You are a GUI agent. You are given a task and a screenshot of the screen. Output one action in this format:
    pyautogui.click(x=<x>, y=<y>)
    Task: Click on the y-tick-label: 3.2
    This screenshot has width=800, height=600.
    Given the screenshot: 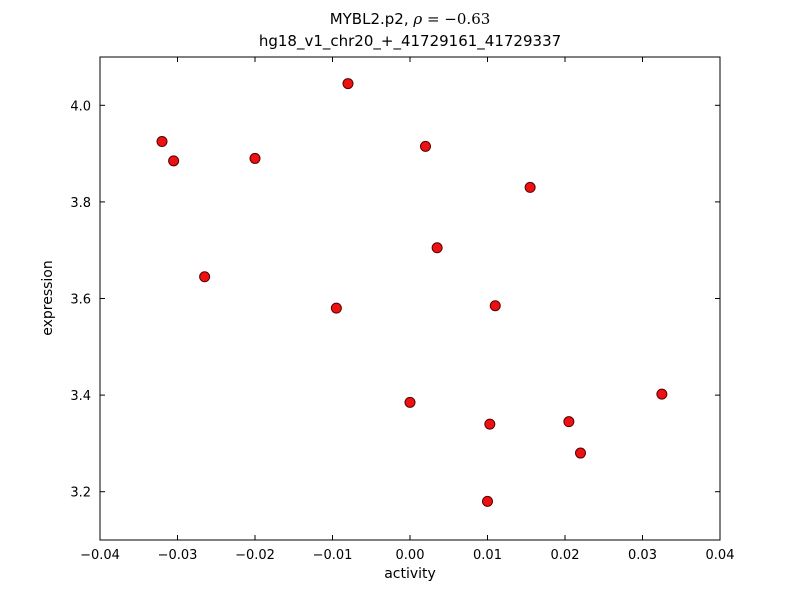 What is the action you would take?
    pyautogui.click(x=80, y=493)
    